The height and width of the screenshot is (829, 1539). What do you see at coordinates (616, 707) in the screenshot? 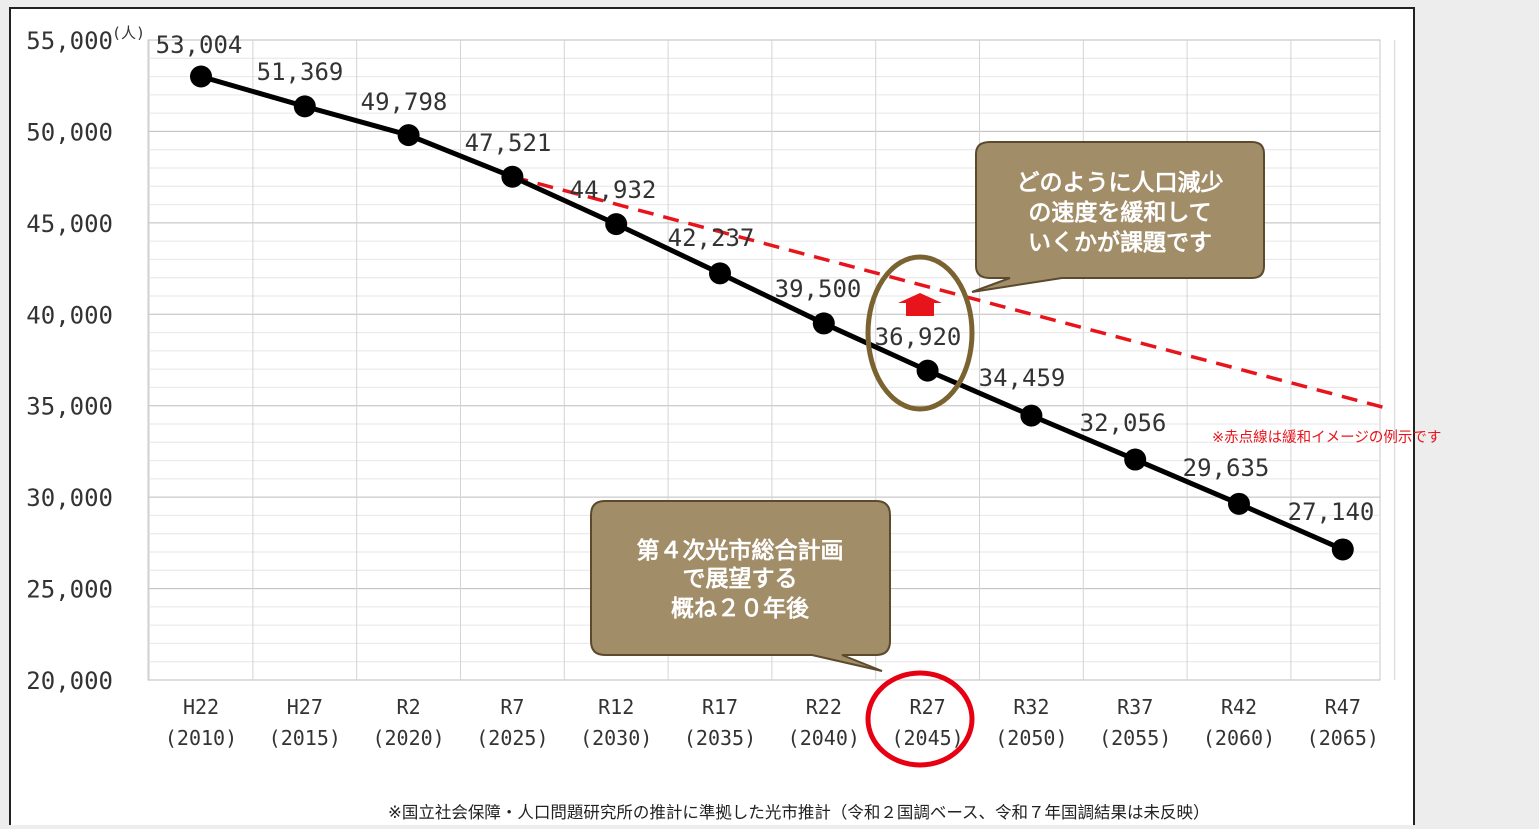
I see `x-tick-label-era: R12` at bounding box center [616, 707].